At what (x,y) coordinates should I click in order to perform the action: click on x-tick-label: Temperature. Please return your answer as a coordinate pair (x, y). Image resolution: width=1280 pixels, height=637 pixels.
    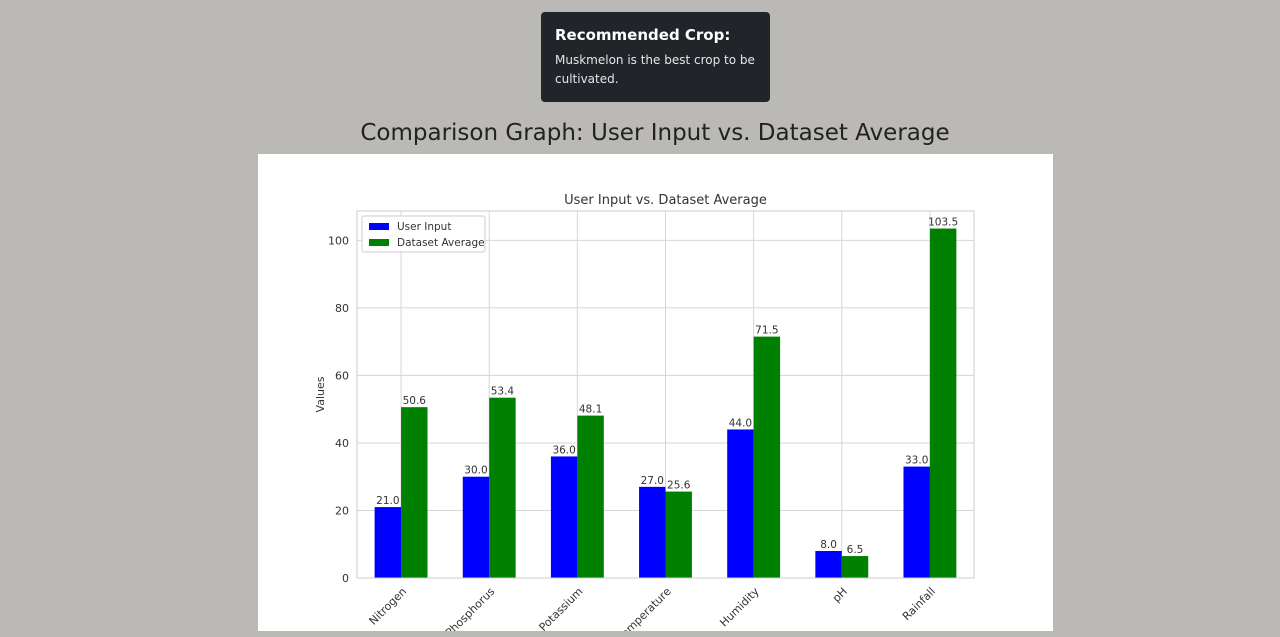
    Looking at the image, I should click on (643, 608).